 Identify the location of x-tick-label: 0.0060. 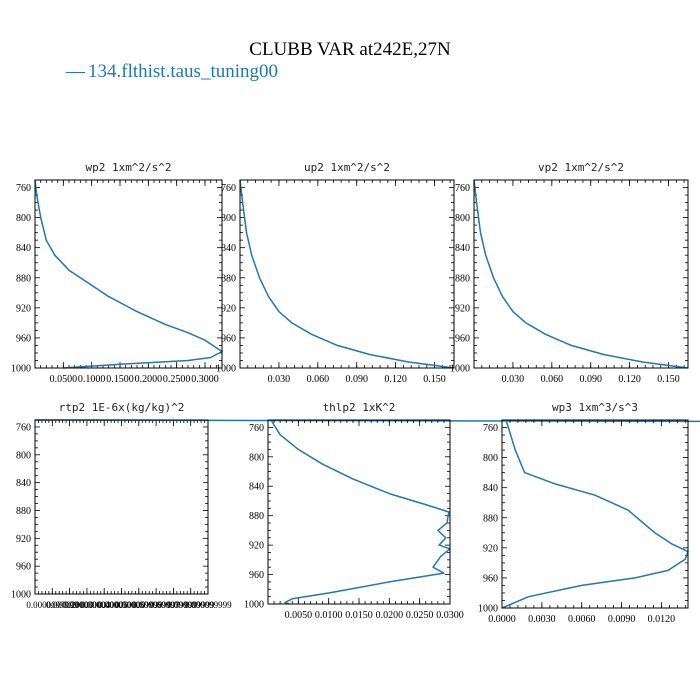
(582, 619).